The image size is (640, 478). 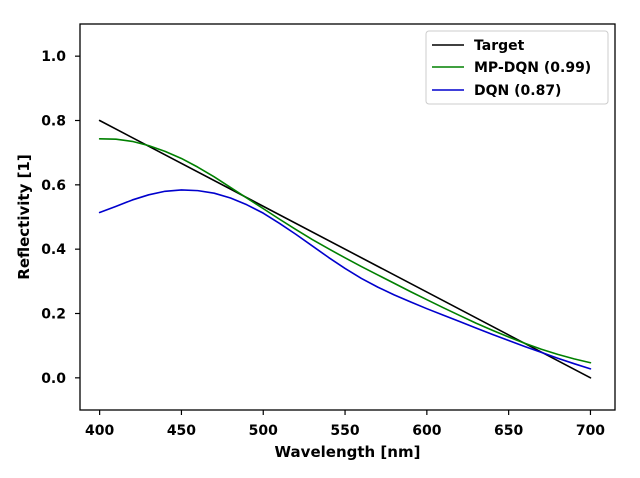 I want to click on x-tick-label: 650, so click(x=508, y=431).